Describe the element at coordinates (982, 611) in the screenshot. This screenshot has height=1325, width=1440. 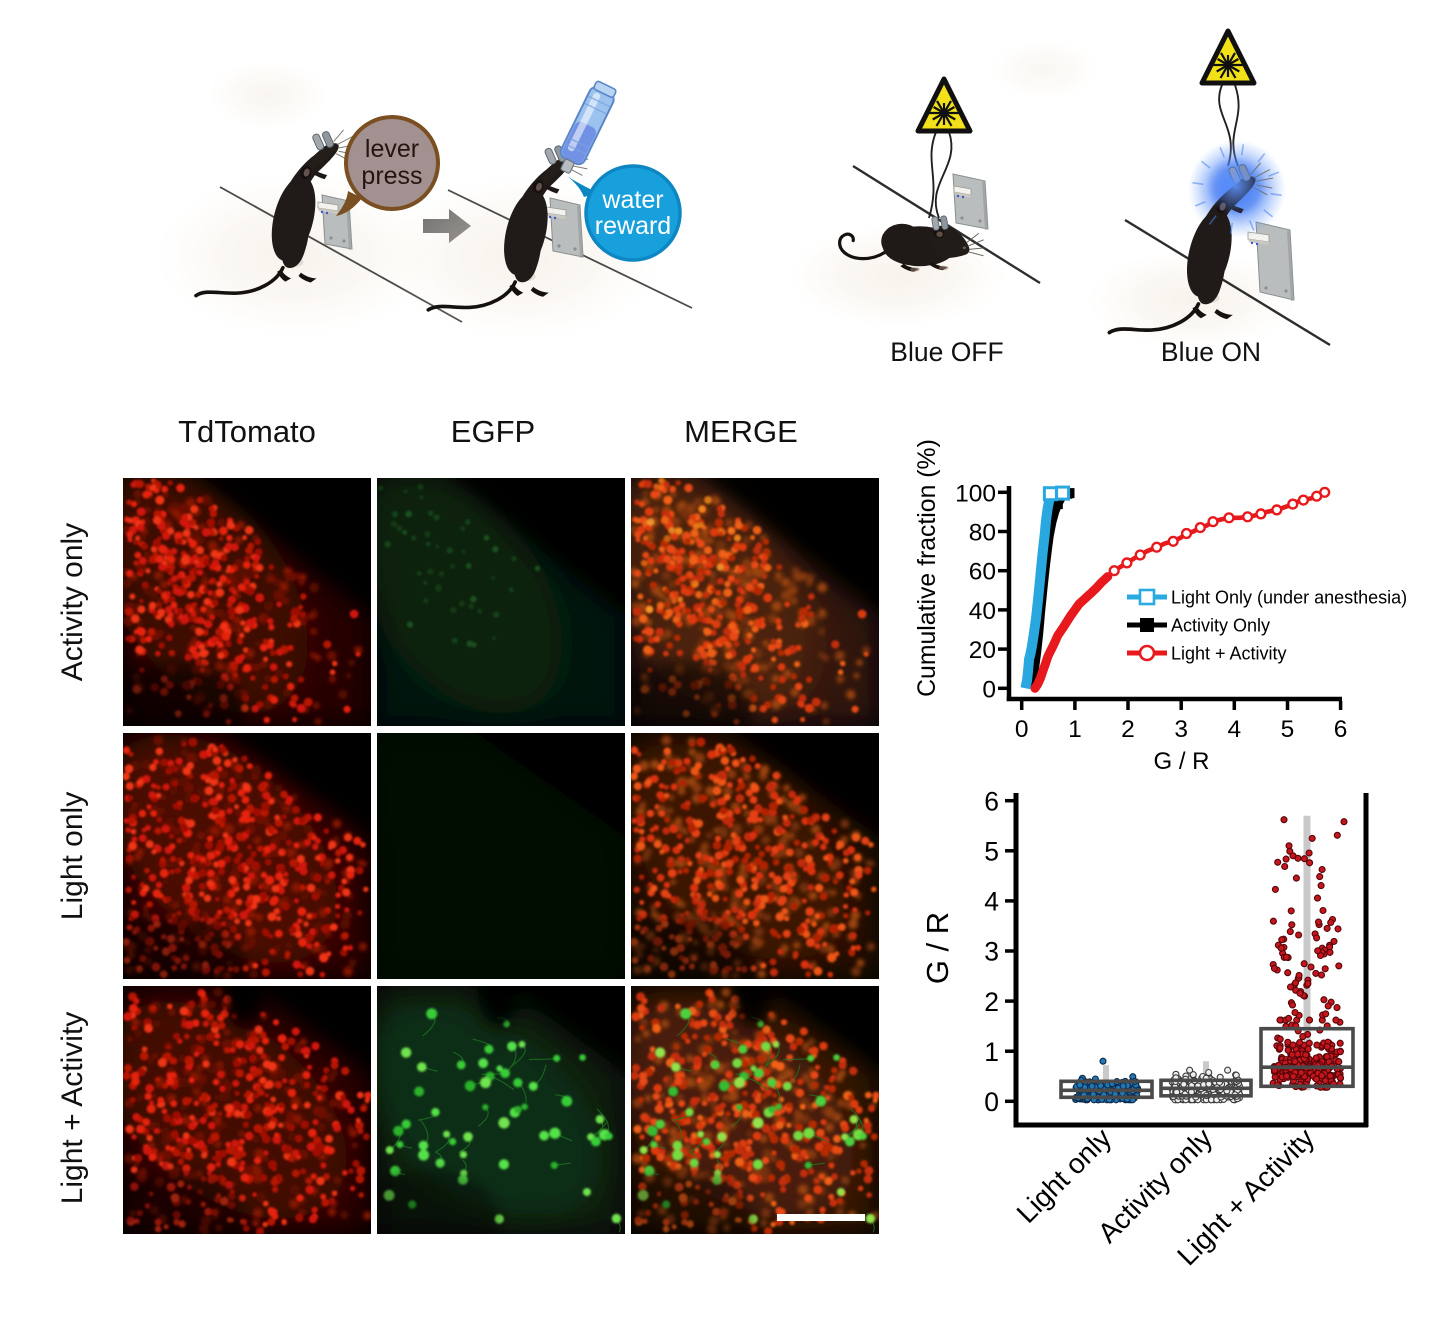
I see `svg-text: 40` at that location.